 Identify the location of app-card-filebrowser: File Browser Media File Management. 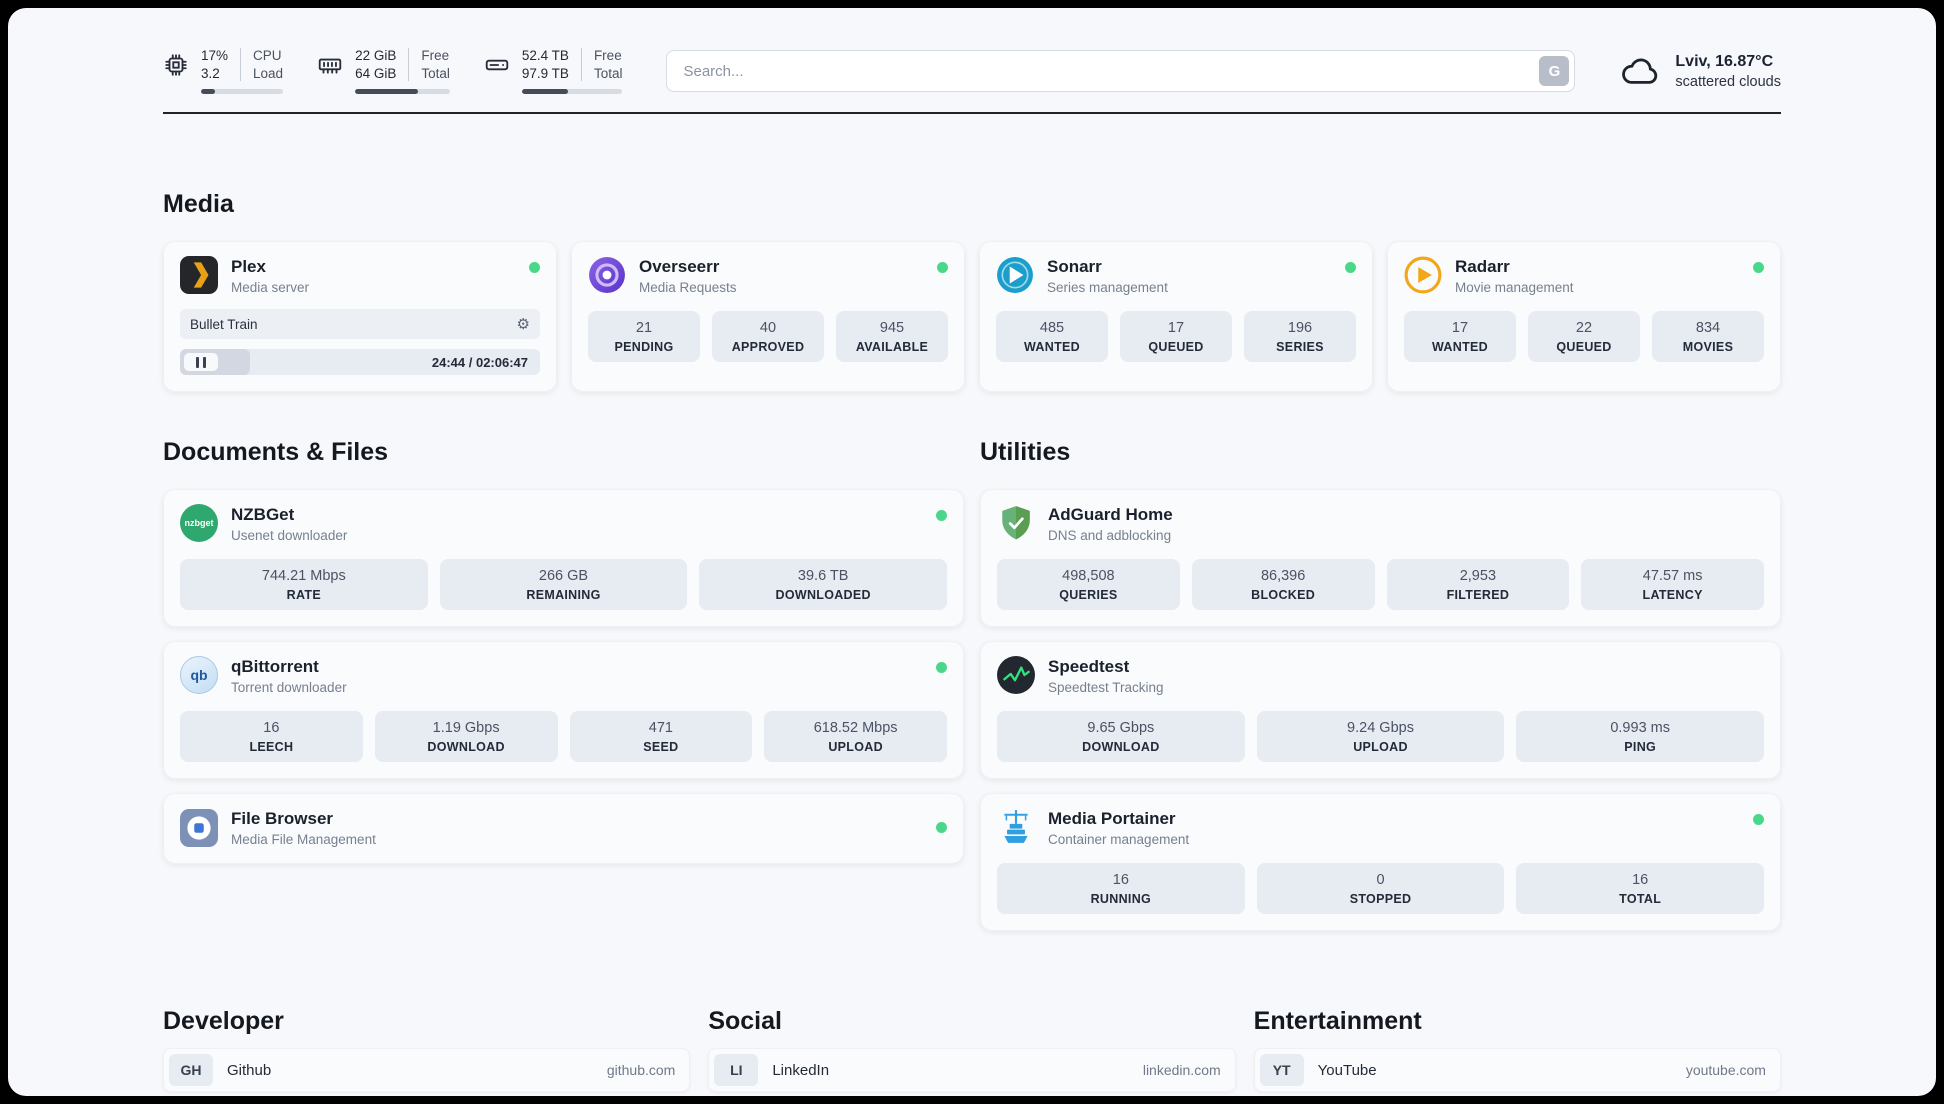
(563, 828).